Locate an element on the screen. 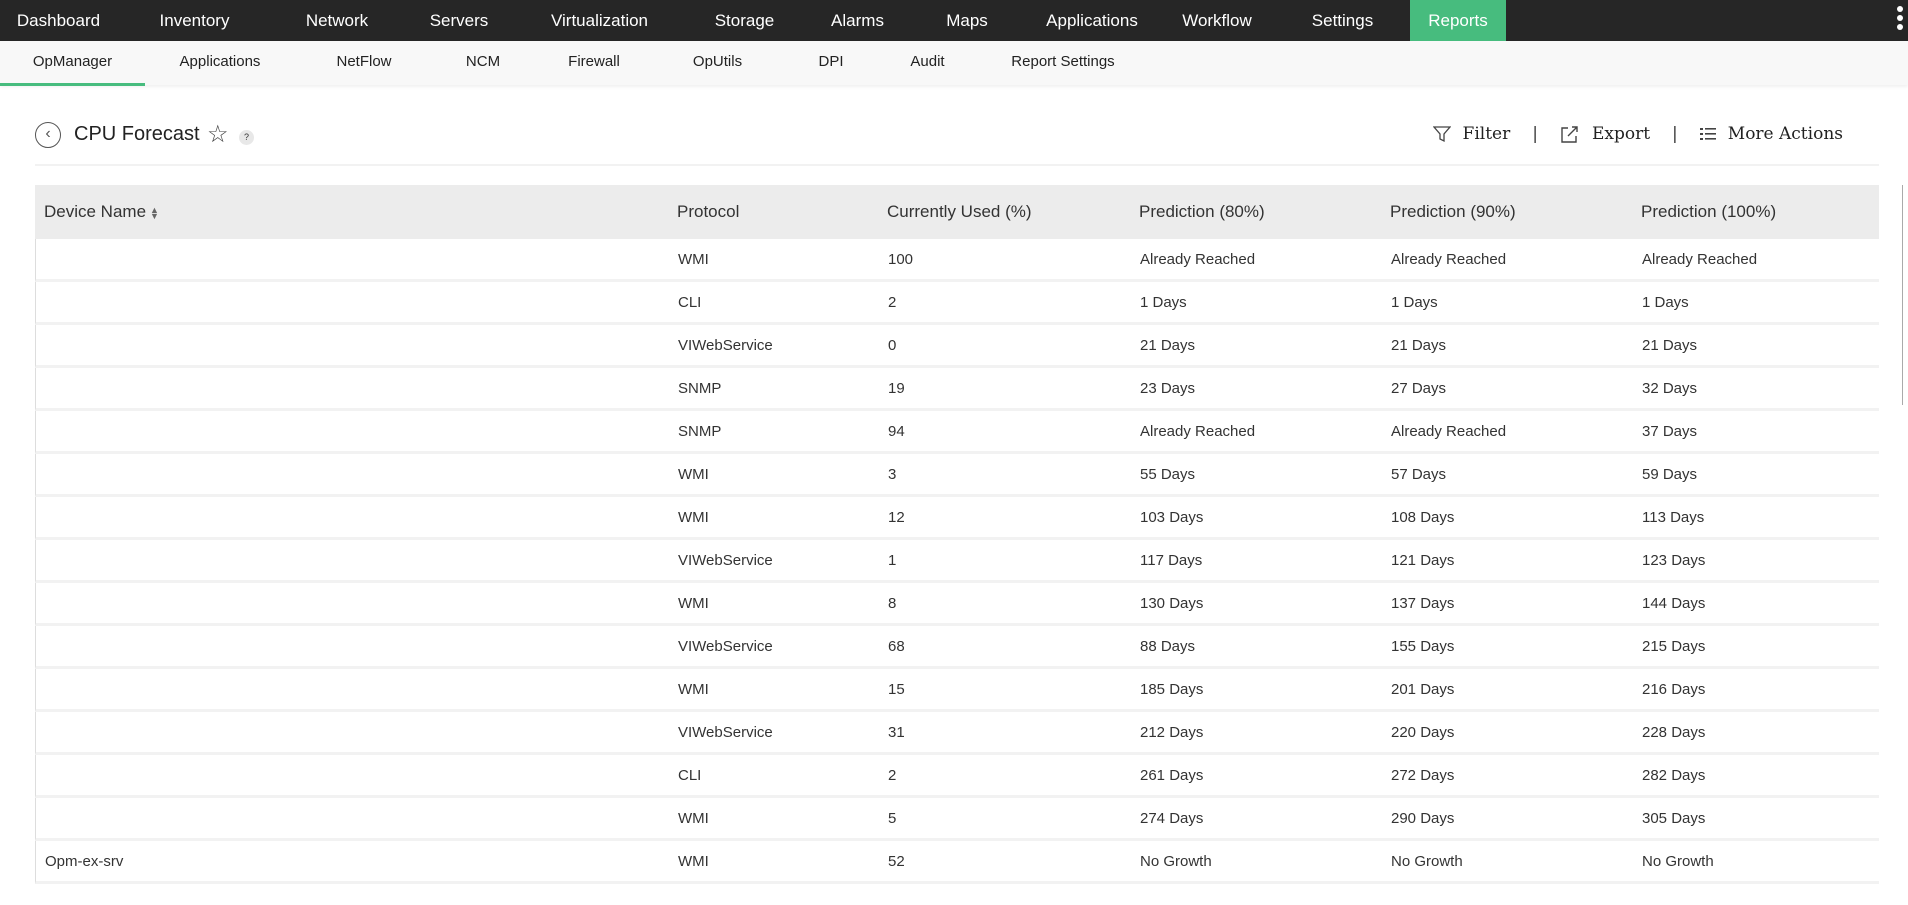  column-header: Protocol is located at coordinates (708, 212).